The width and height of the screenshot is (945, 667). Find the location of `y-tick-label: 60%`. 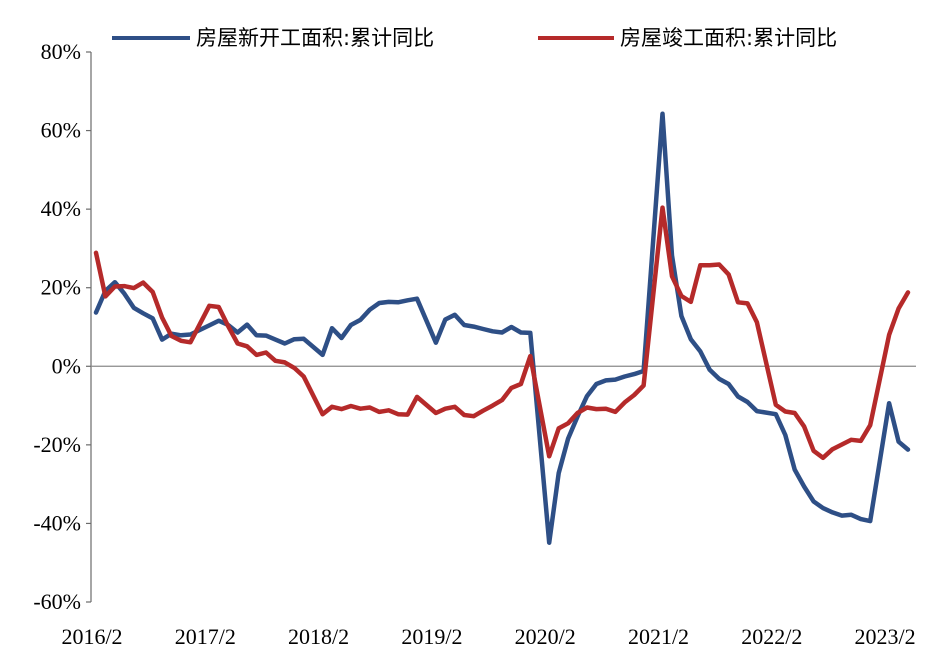

y-tick-label: 60% is located at coordinates (61, 130).